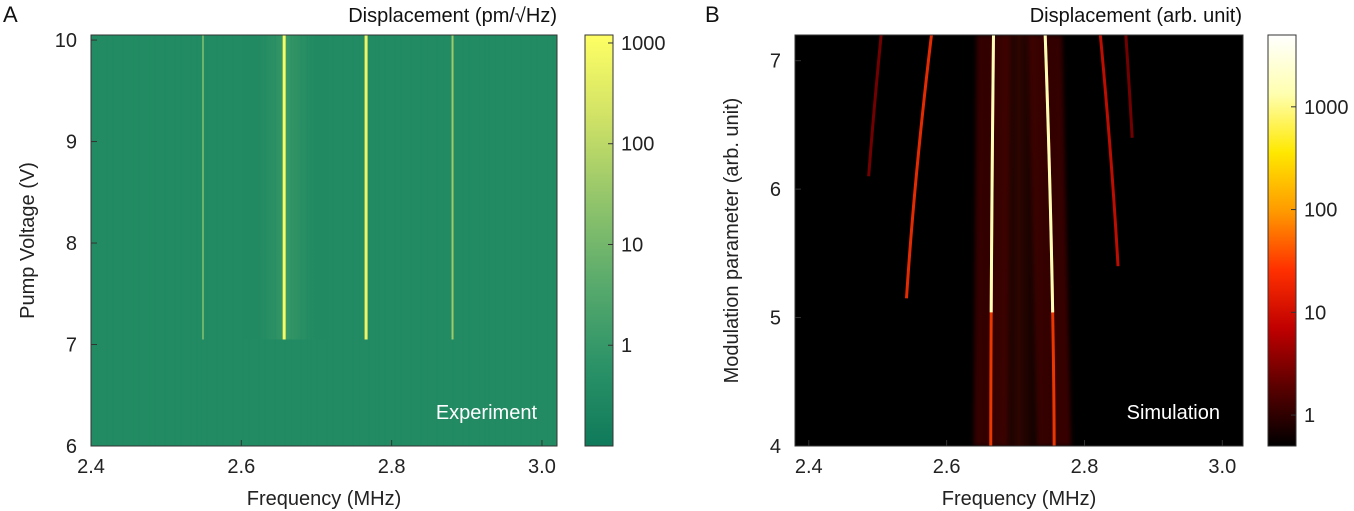 Image resolution: width=1354 pixels, height=511 pixels. What do you see at coordinates (10, 14) in the screenshot?
I see `panel-label-a: A` at bounding box center [10, 14].